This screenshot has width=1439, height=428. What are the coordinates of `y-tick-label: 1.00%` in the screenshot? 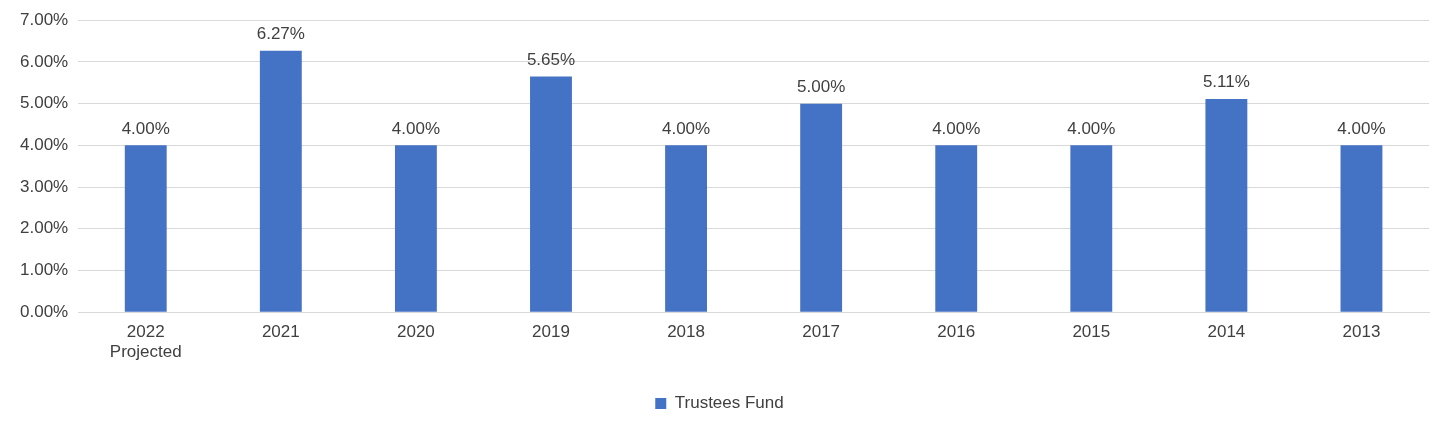 It's located at (44, 270).